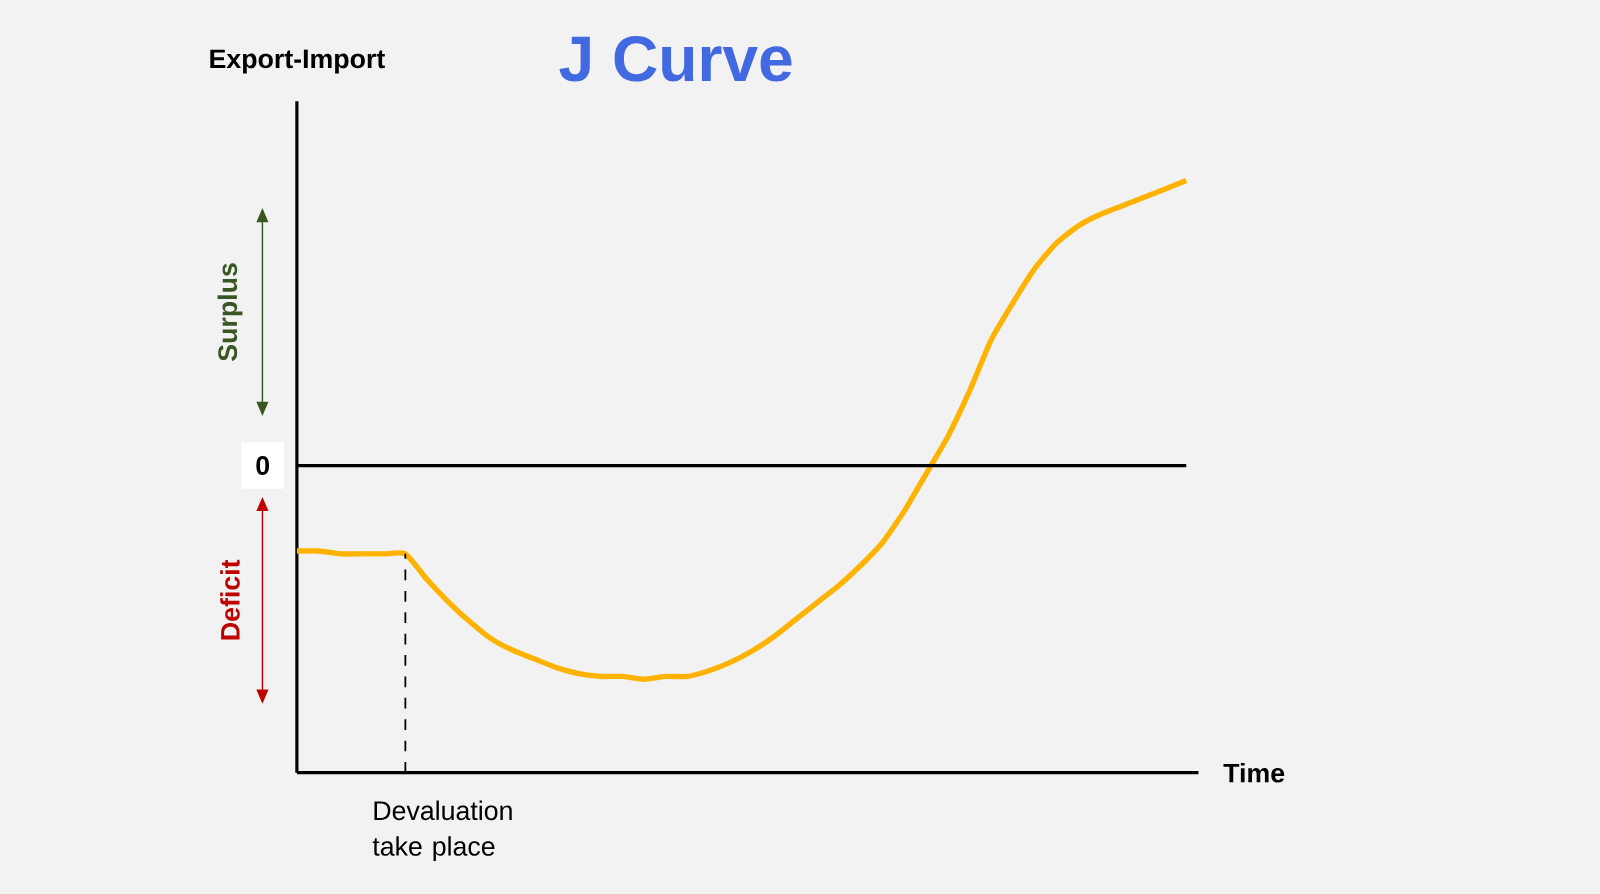 The height and width of the screenshot is (894, 1600). Describe the element at coordinates (230, 312) in the screenshot. I see `text: Surplus` at that location.